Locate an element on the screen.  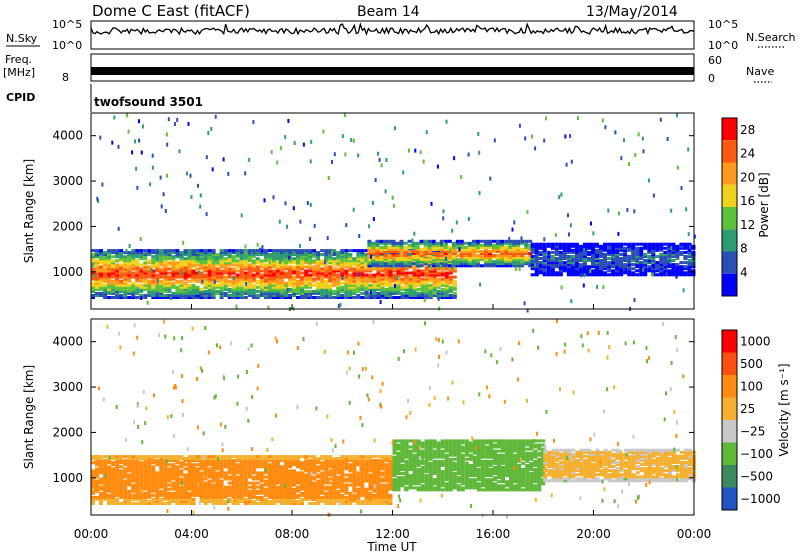
cpid-program: twofsound 3501 is located at coordinates (148, 102).